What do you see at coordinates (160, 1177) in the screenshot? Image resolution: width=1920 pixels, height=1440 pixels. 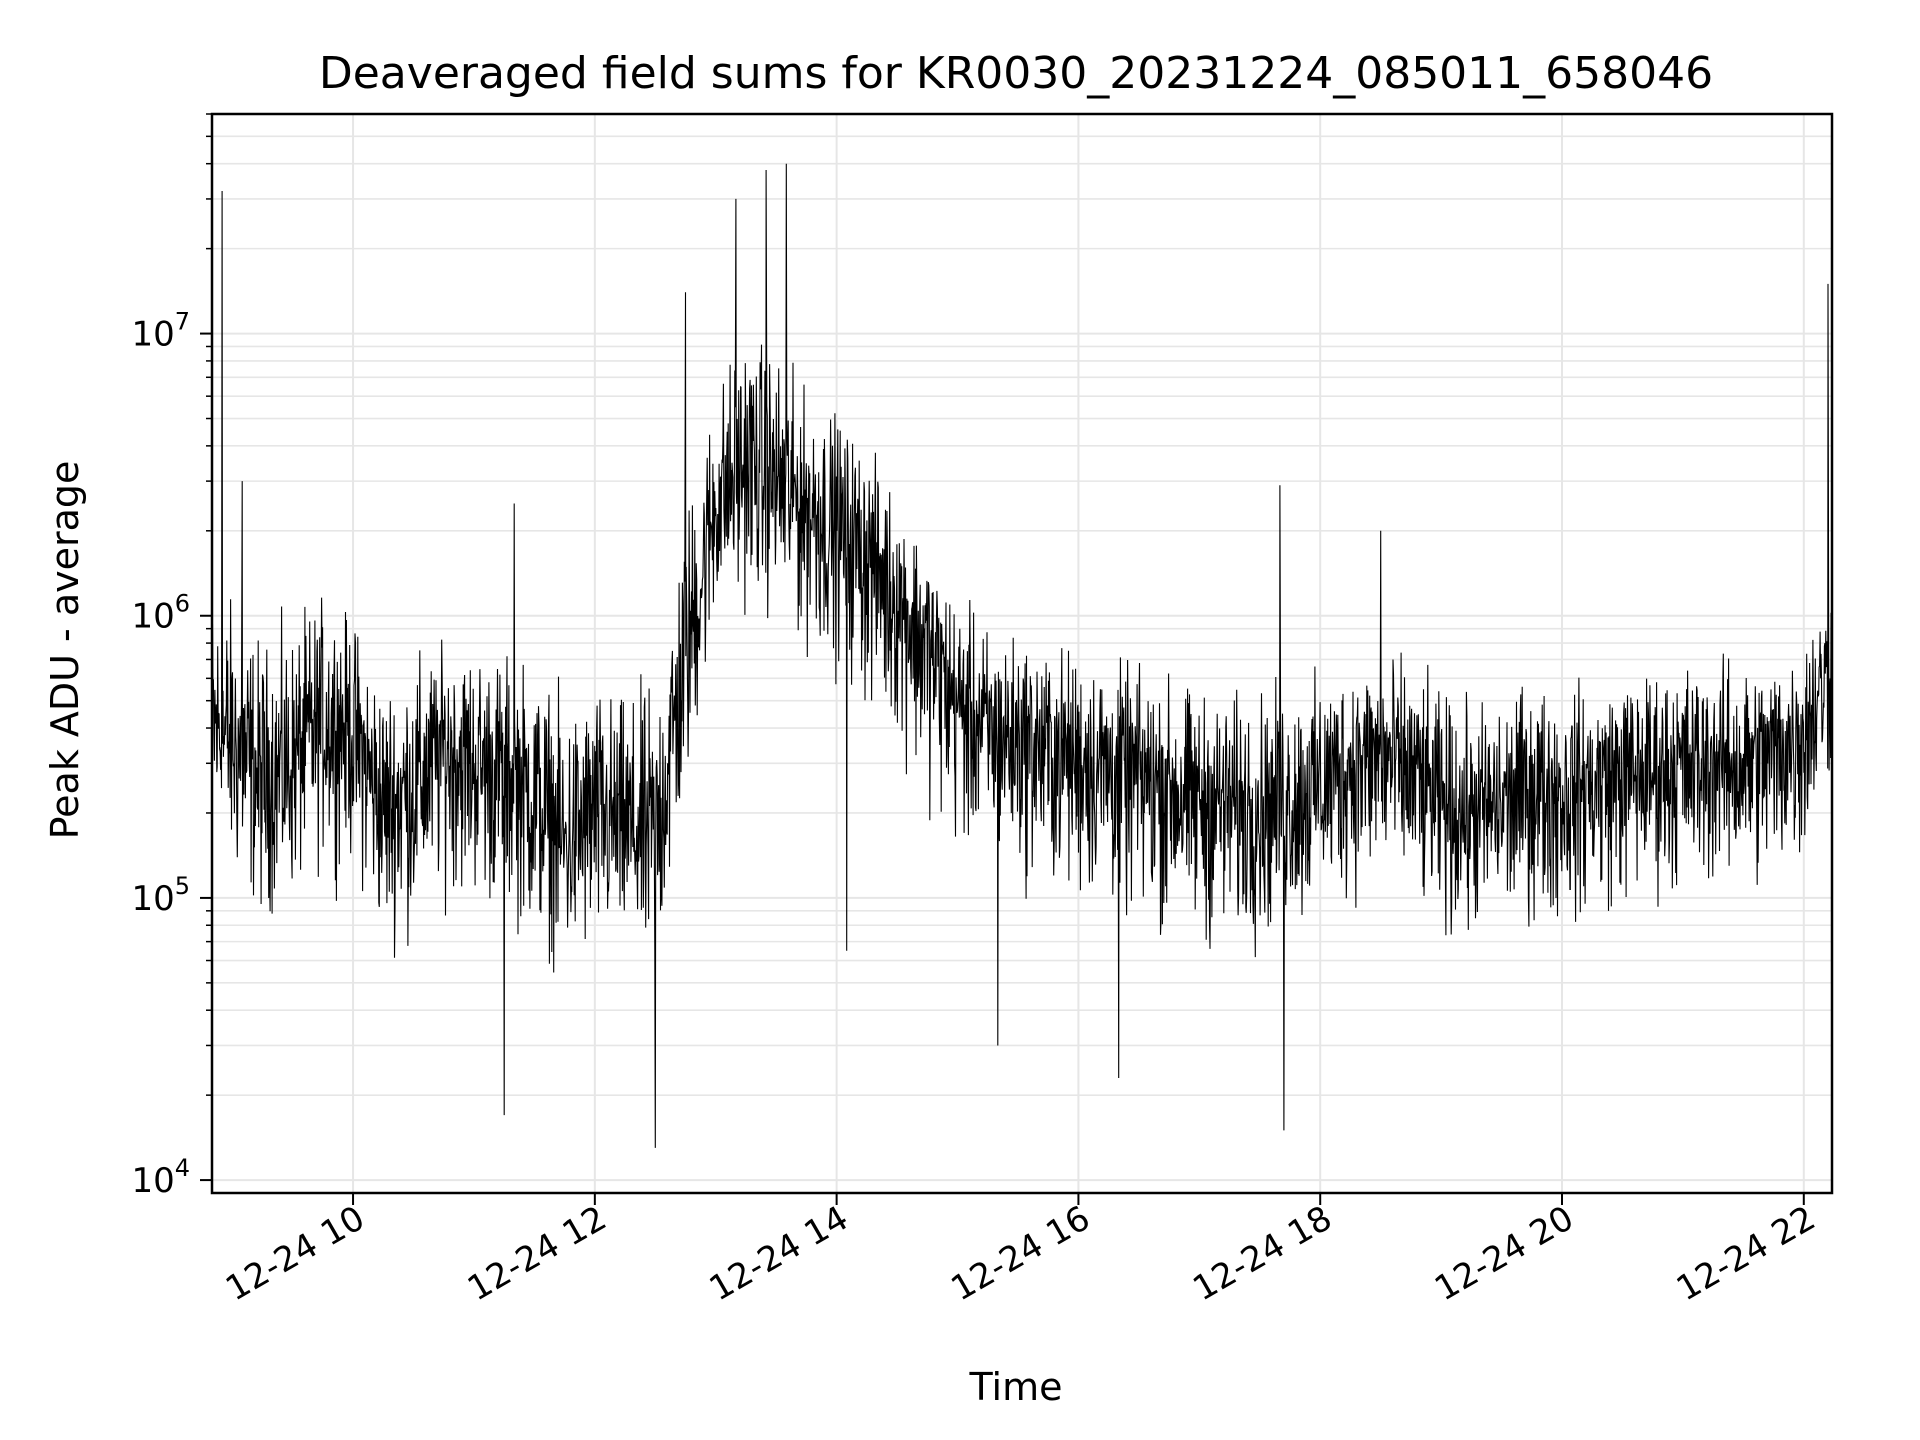 I see `y-tick-label: 10⁴` at bounding box center [160, 1177].